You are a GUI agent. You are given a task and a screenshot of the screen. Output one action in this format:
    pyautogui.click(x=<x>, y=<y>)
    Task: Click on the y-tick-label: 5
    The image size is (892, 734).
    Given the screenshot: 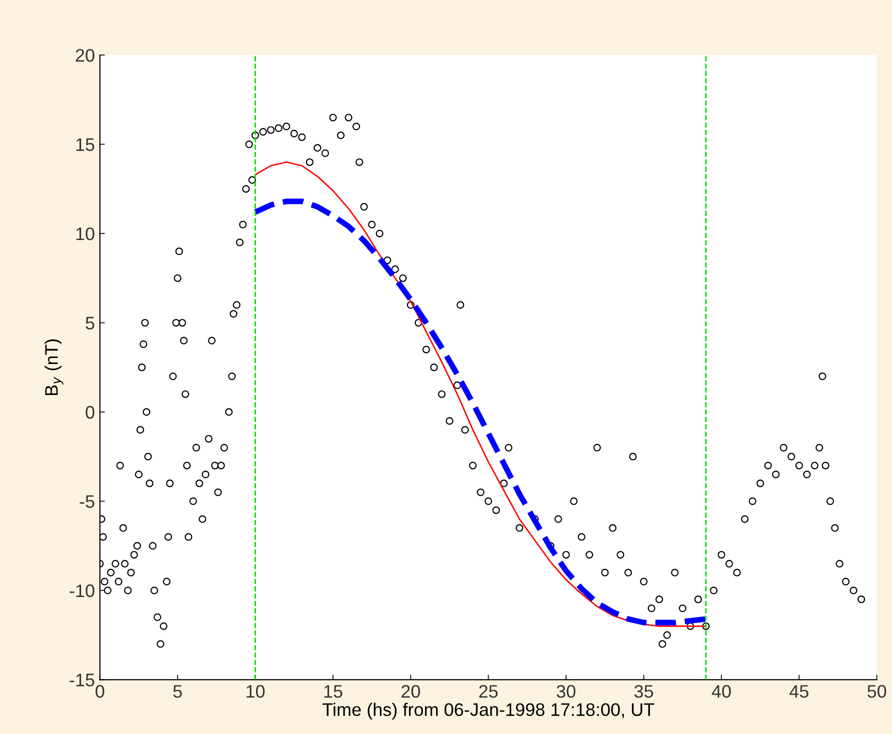 What is the action you would take?
    pyautogui.click(x=90, y=323)
    